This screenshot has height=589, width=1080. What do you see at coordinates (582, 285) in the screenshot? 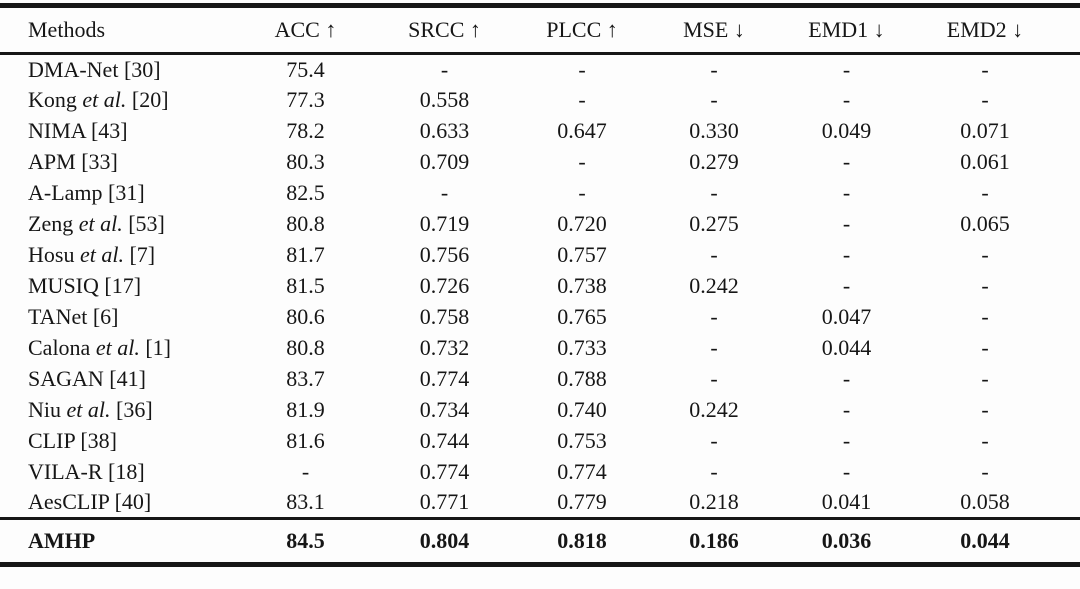
I see `value-cell: 0.738` at bounding box center [582, 285].